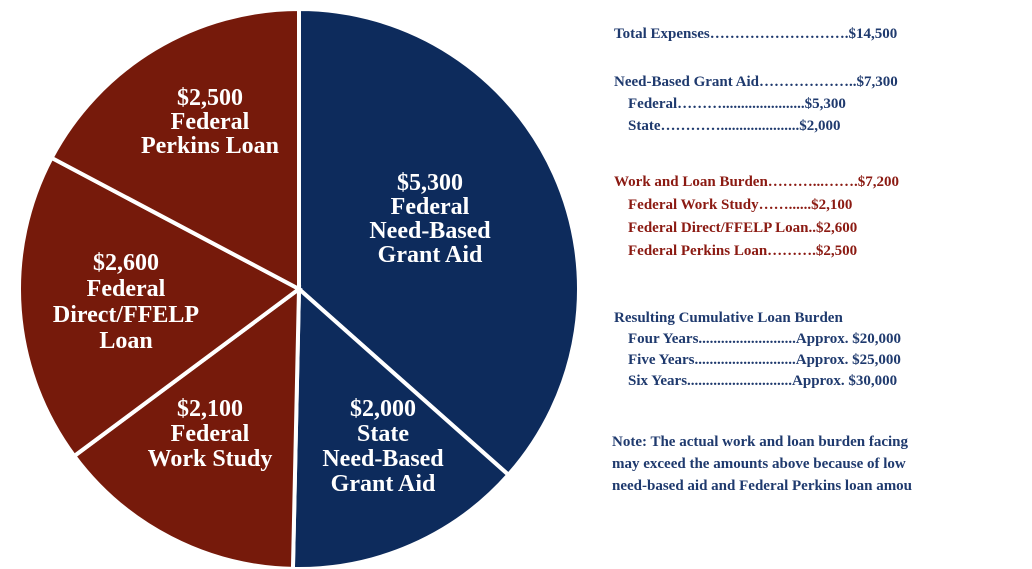  What do you see at coordinates (728, 318) in the screenshot?
I see `summary-line: Resulting Cumulative Loan Burden` at bounding box center [728, 318].